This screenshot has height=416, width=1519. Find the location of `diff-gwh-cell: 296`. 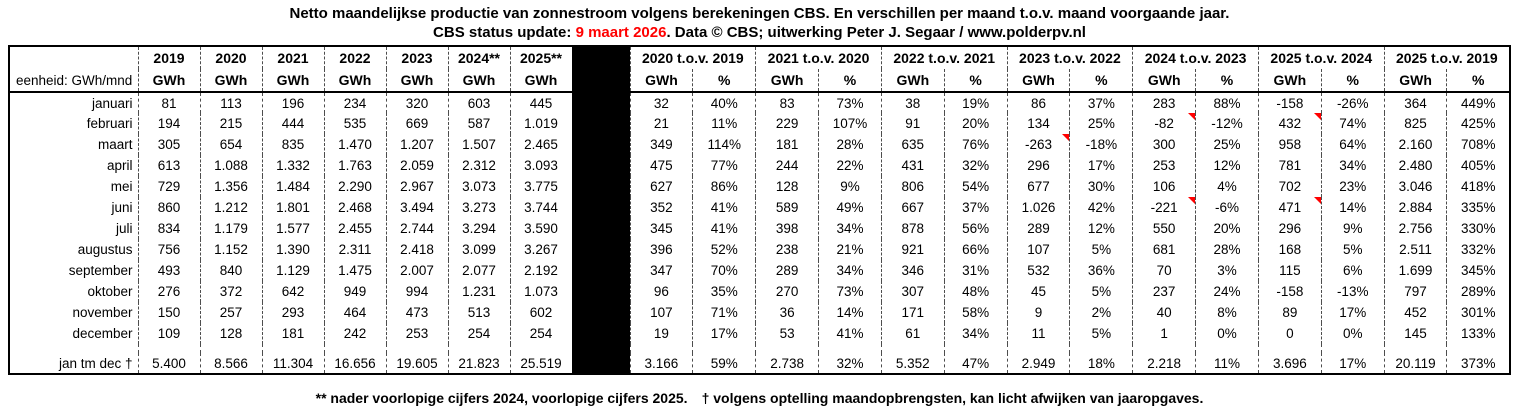

diff-gwh-cell: 296 is located at coordinates (1038, 165).